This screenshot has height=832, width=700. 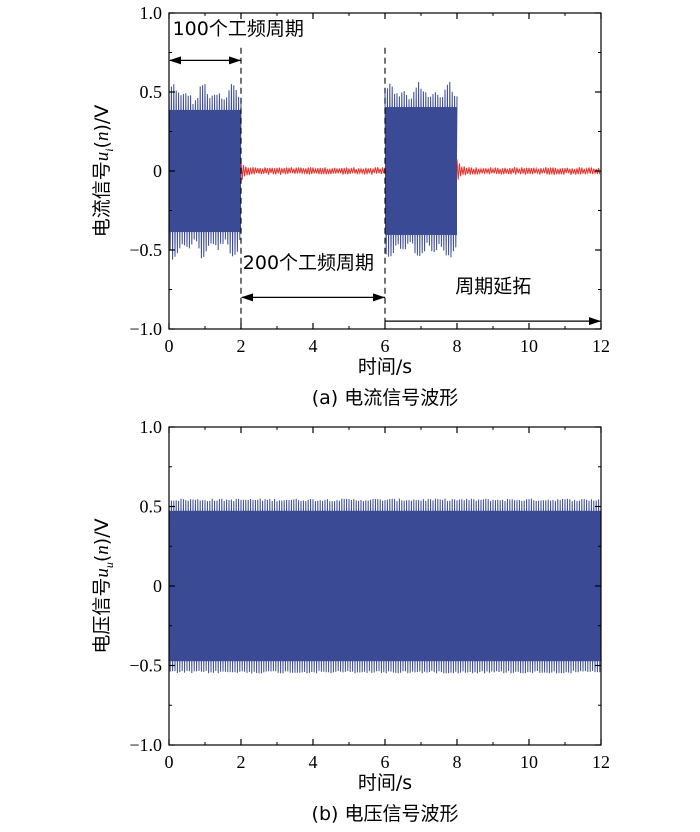 What do you see at coordinates (385, 398) in the screenshot?
I see `caption-a: (a) 电流信号波形` at bounding box center [385, 398].